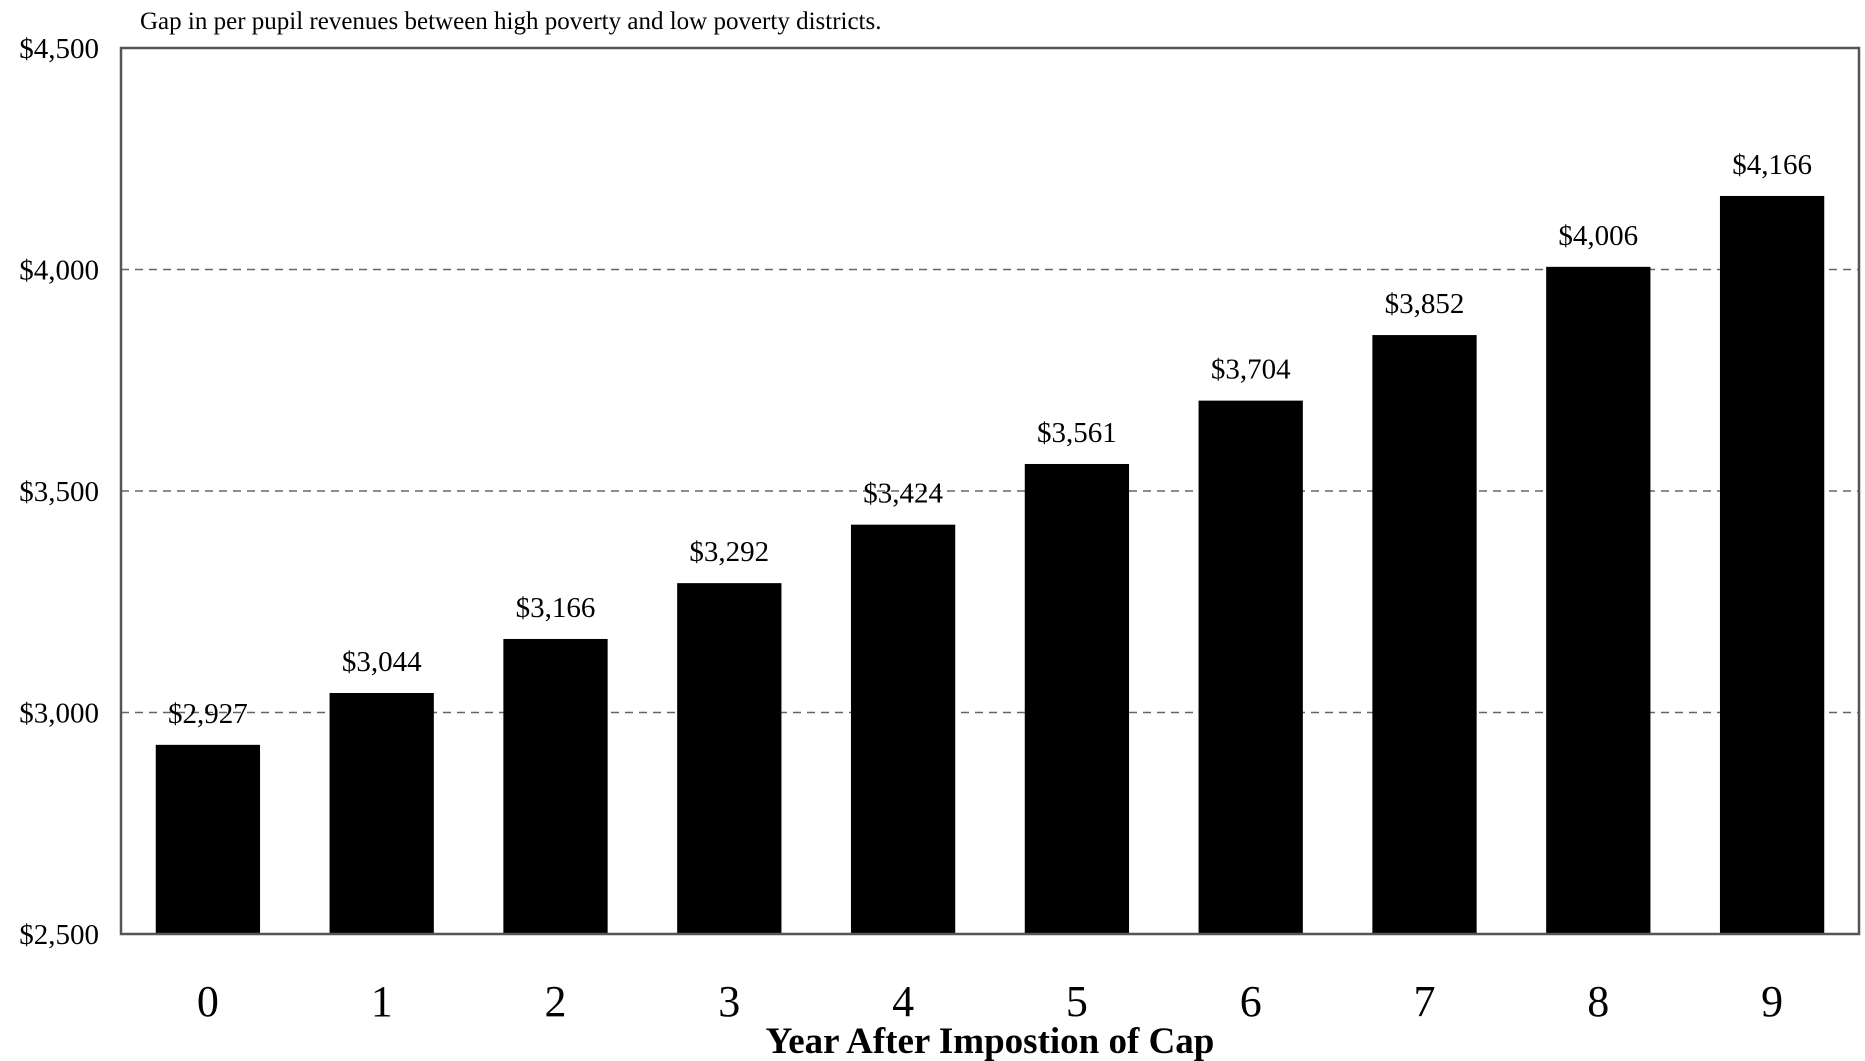 The height and width of the screenshot is (1061, 1865). What do you see at coordinates (59, 49) in the screenshot?
I see `y-tick-label: $4,500` at bounding box center [59, 49].